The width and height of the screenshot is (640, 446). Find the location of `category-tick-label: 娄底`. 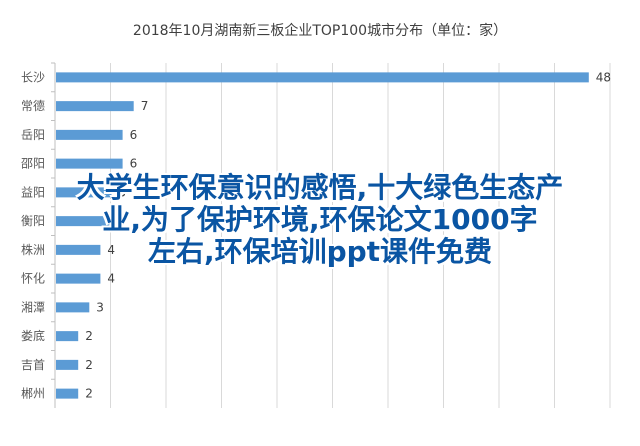

category-tick-label: 娄底 is located at coordinates (33, 335).